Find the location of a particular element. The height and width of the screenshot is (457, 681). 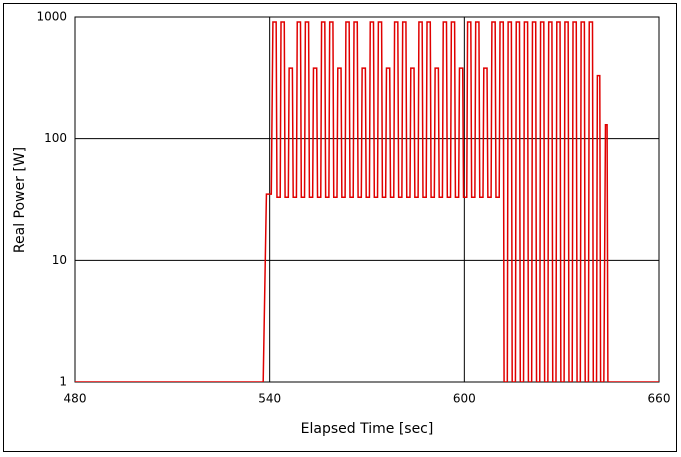

y-tick-label: 10 is located at coordinates (59, 260).